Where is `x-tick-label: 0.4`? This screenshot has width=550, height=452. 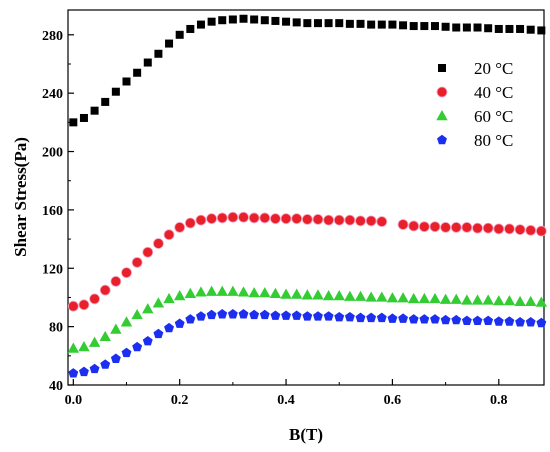
x-tick-label: 0.4 is located at coordinates (286, 400).